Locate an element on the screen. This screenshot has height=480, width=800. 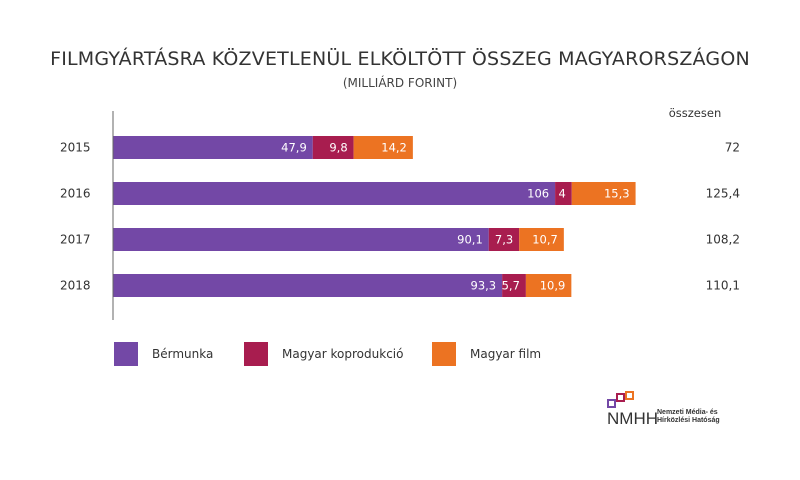
data-label-bermunka-2015: 47,9 is located at coordinates (294, 148).